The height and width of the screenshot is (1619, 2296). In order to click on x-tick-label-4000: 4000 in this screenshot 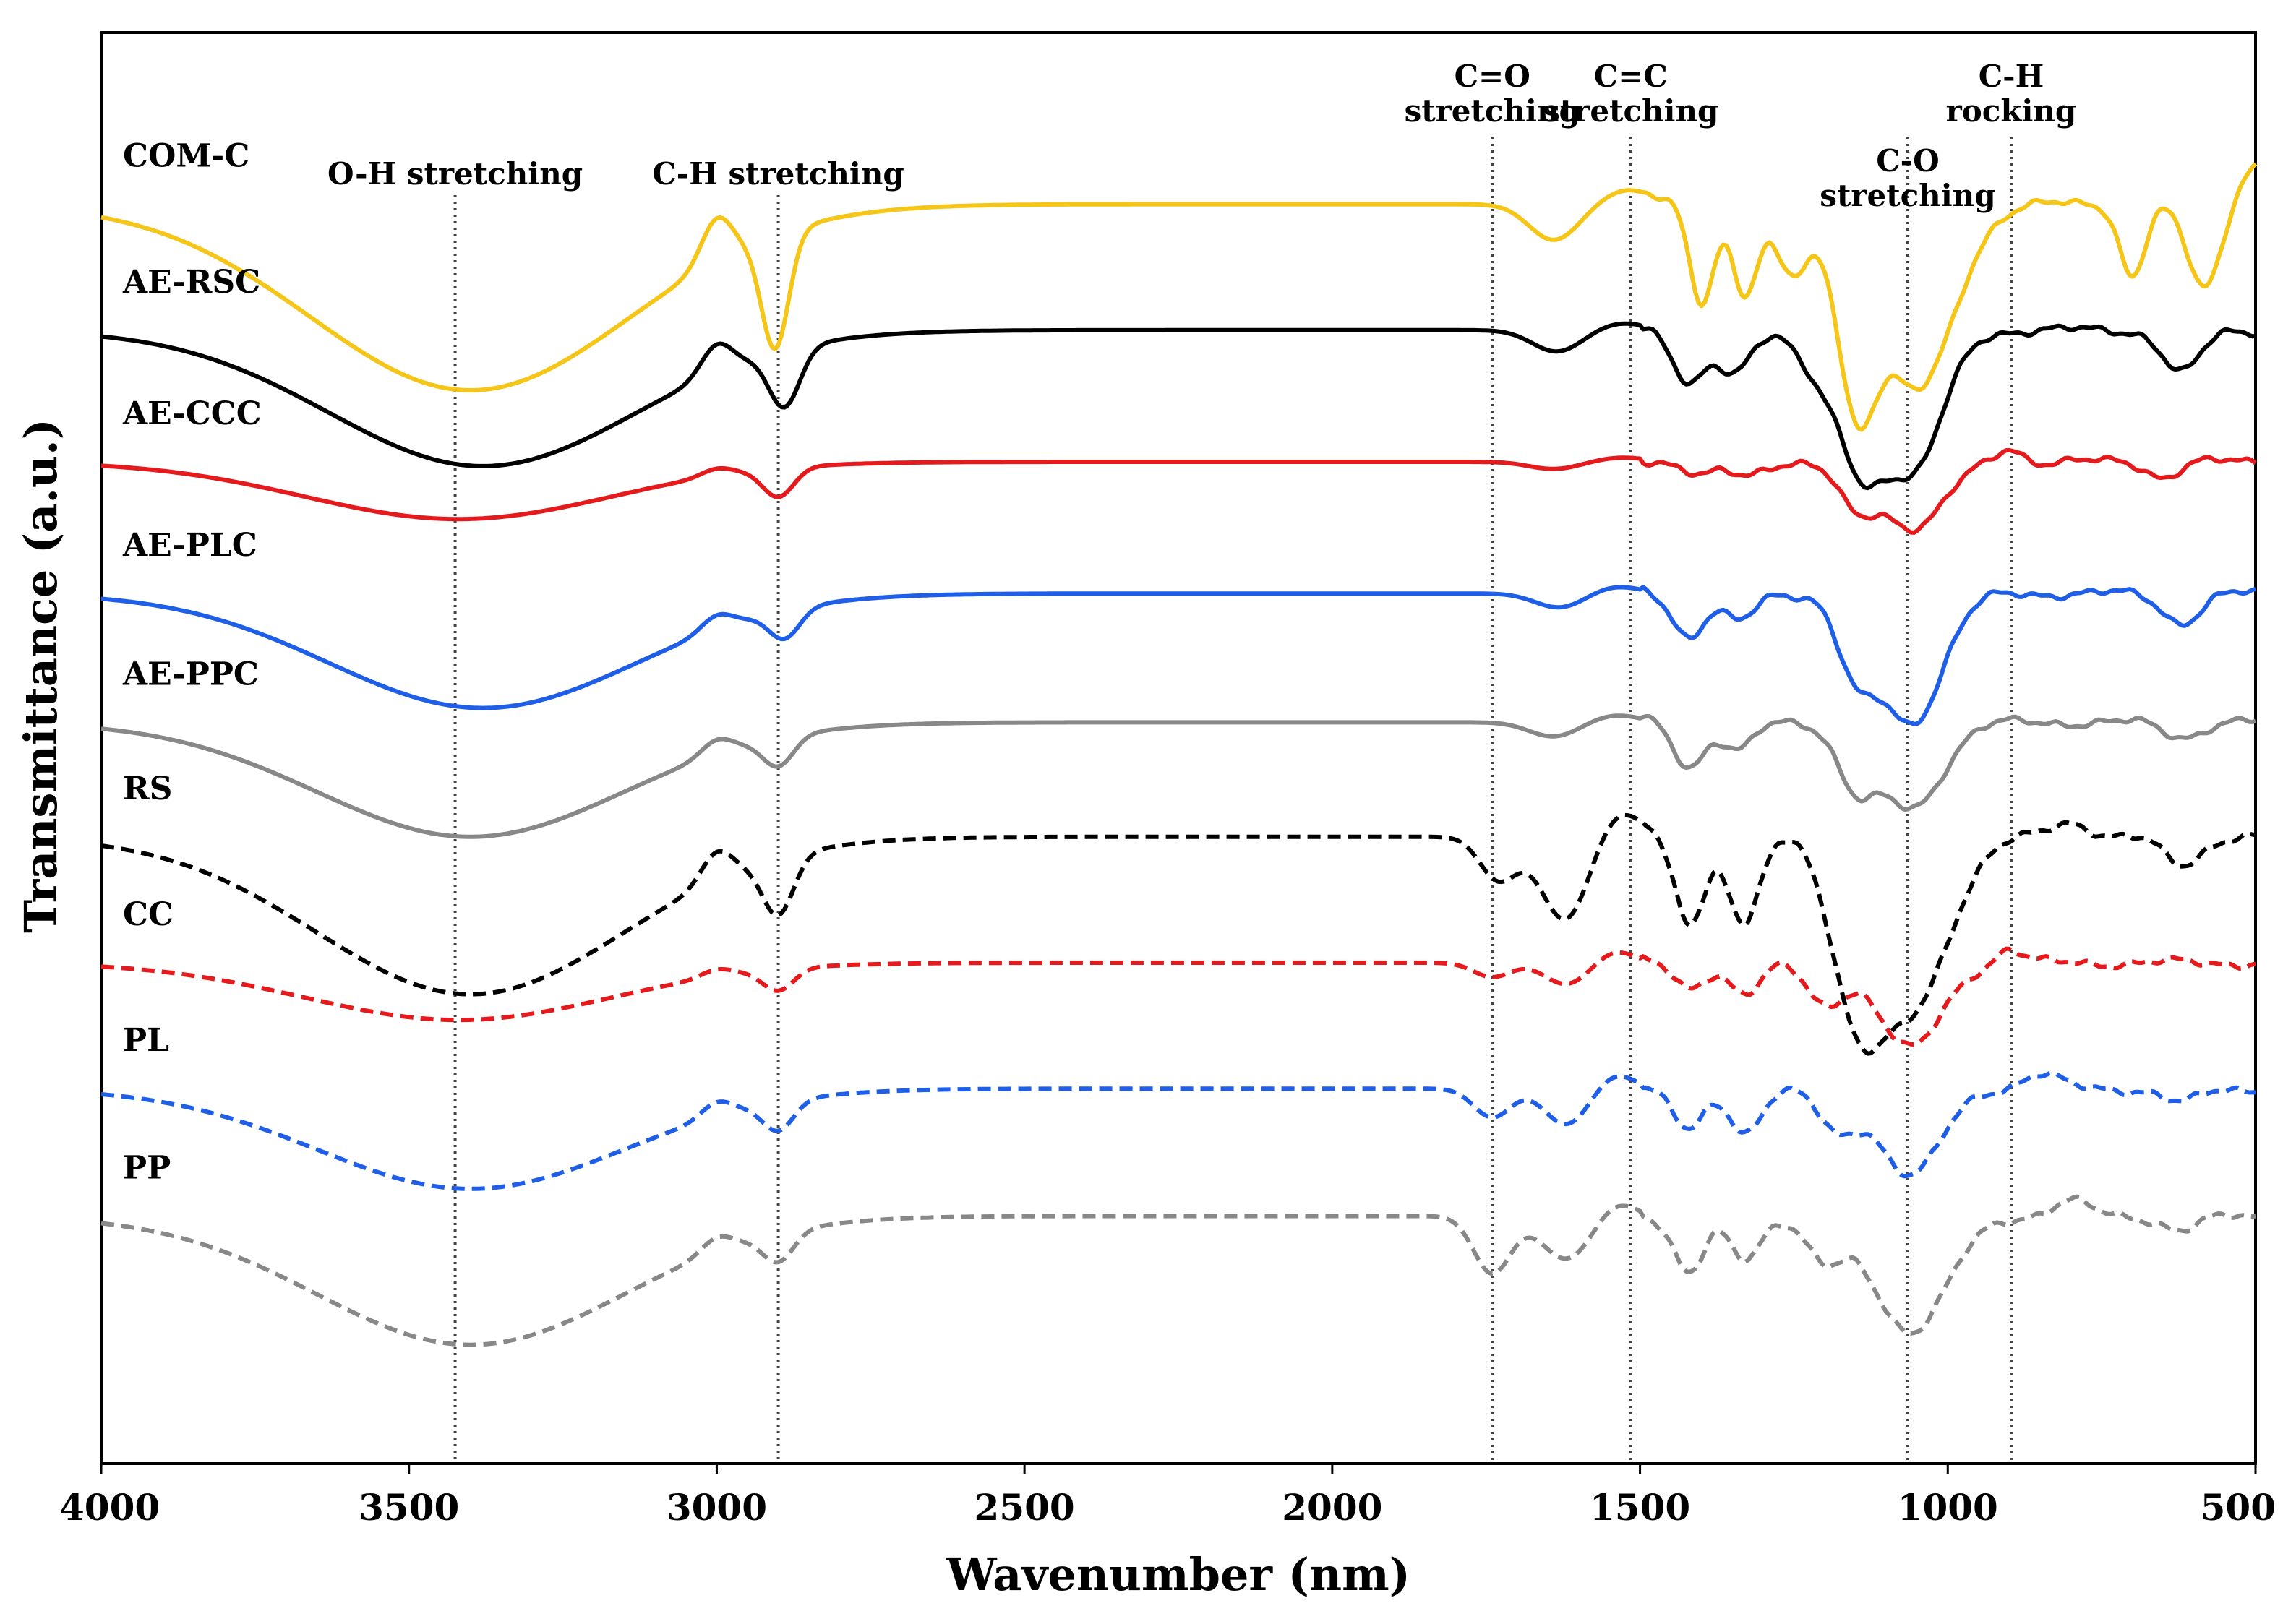, I will do `click(109, 1507)`.